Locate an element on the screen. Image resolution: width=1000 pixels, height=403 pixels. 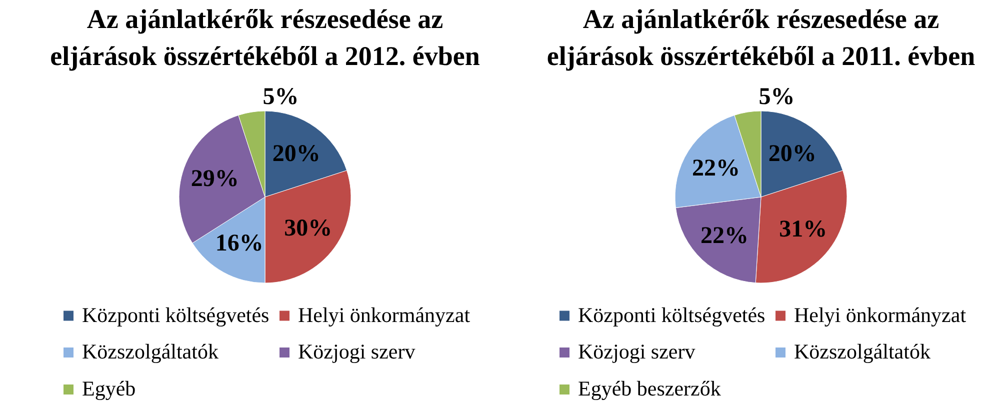
data-label: 31% is located at coordinates (803, 229).